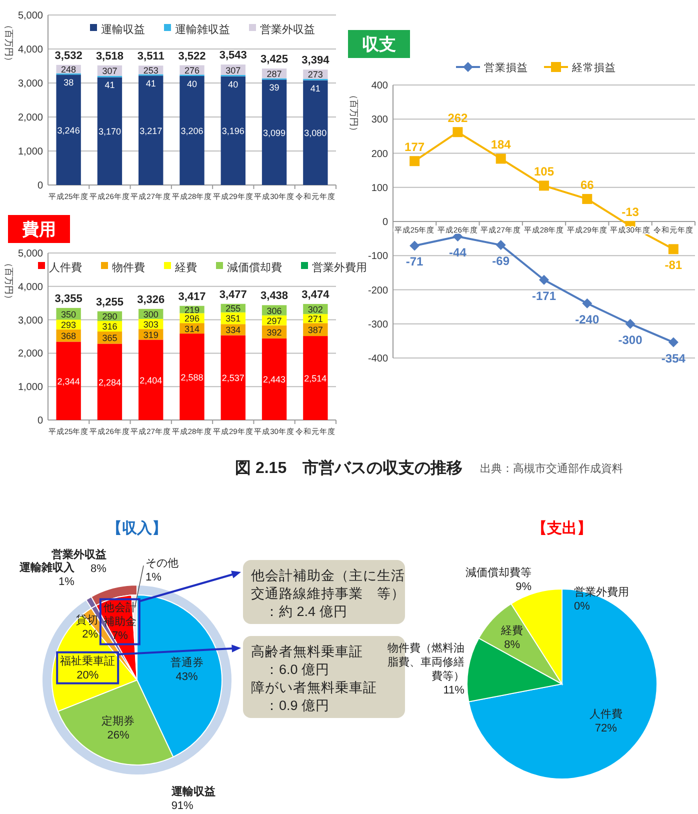 The height and width of the screenshot is (814, 698). What do you see at coordinates (150, 56) in the screenshot?
I see `total-label: 3,511` at bounding box center [150, 56].